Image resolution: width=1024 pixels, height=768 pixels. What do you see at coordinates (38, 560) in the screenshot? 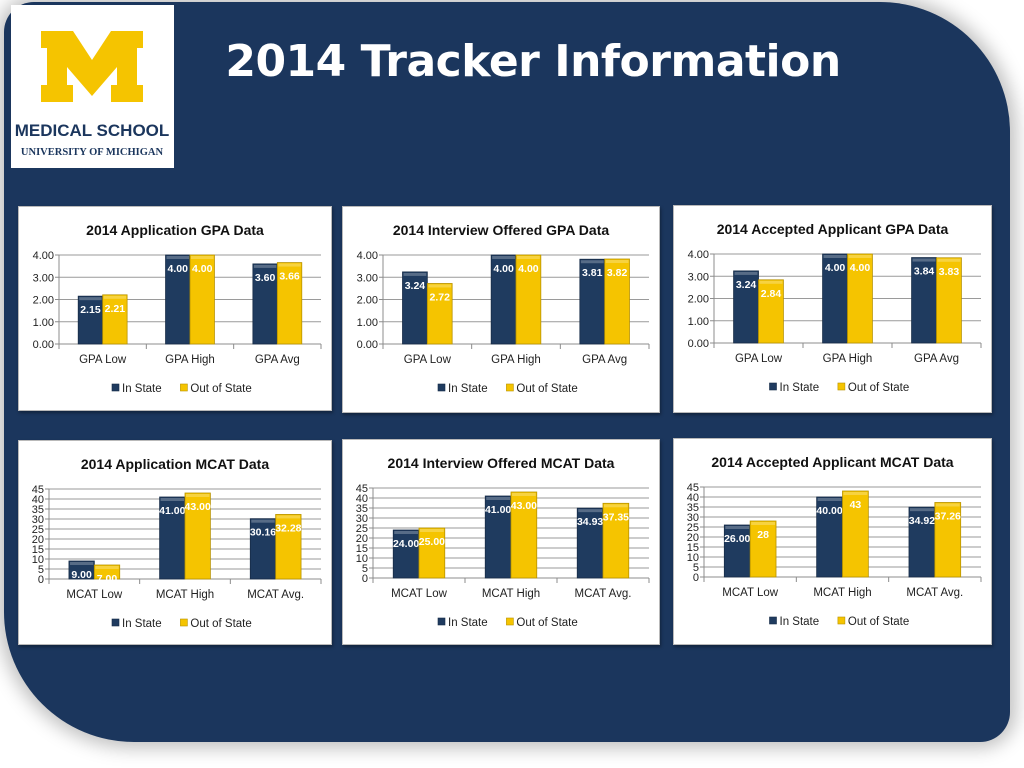
I see `y-tick-label: 10` at bounding box center [38, 560].